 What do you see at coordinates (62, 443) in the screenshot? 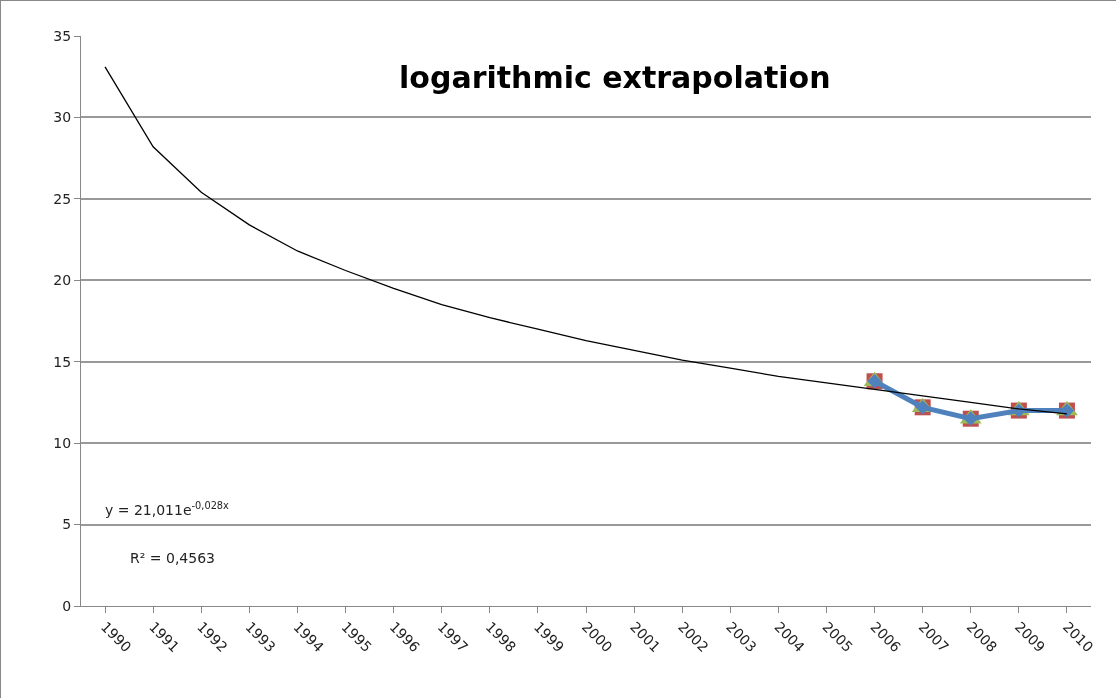
I see `y-tick-label: 10` at bounding box center [62, 443].